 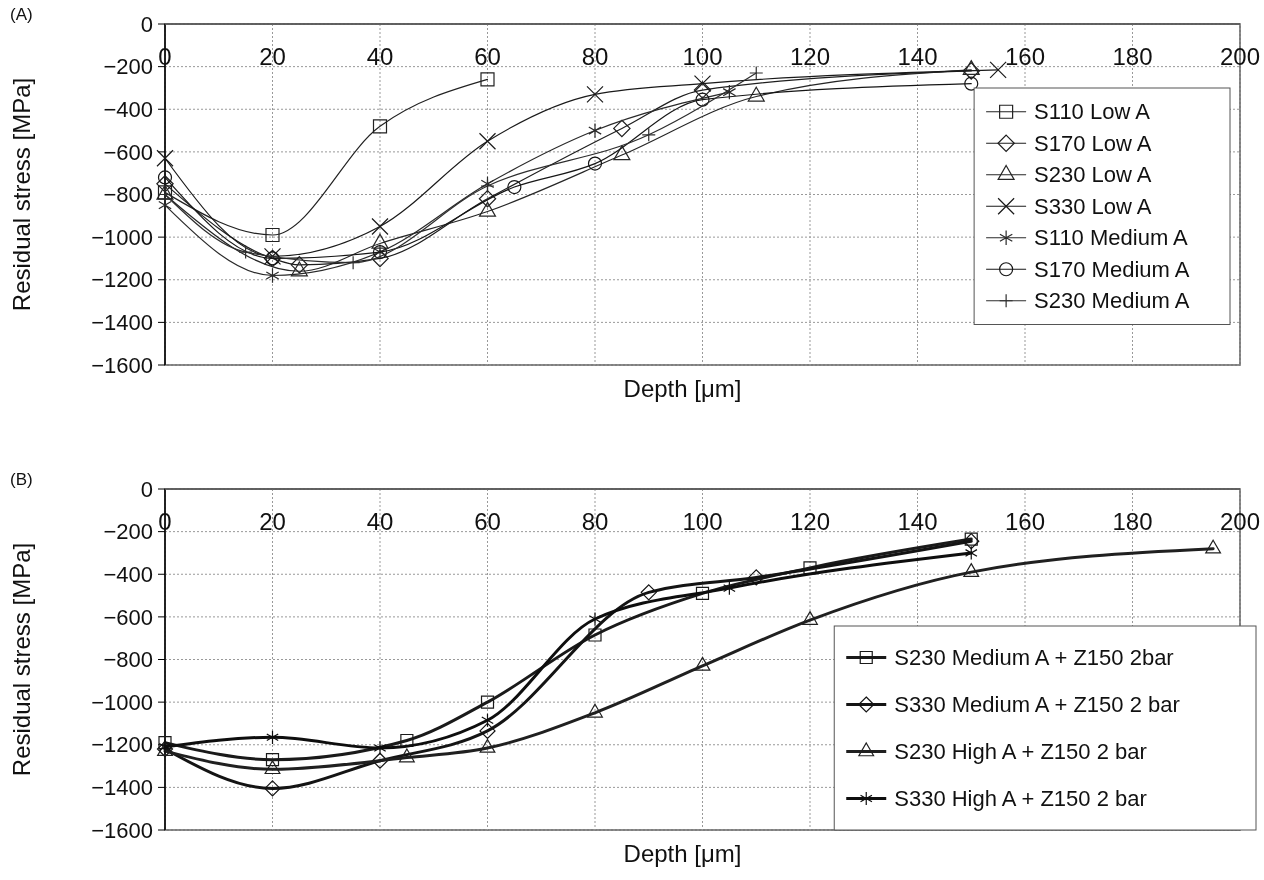 What do you see at coordinates (21, 479) in the screenshot?
I see `text: (B)` at bounding box center [21, 479].